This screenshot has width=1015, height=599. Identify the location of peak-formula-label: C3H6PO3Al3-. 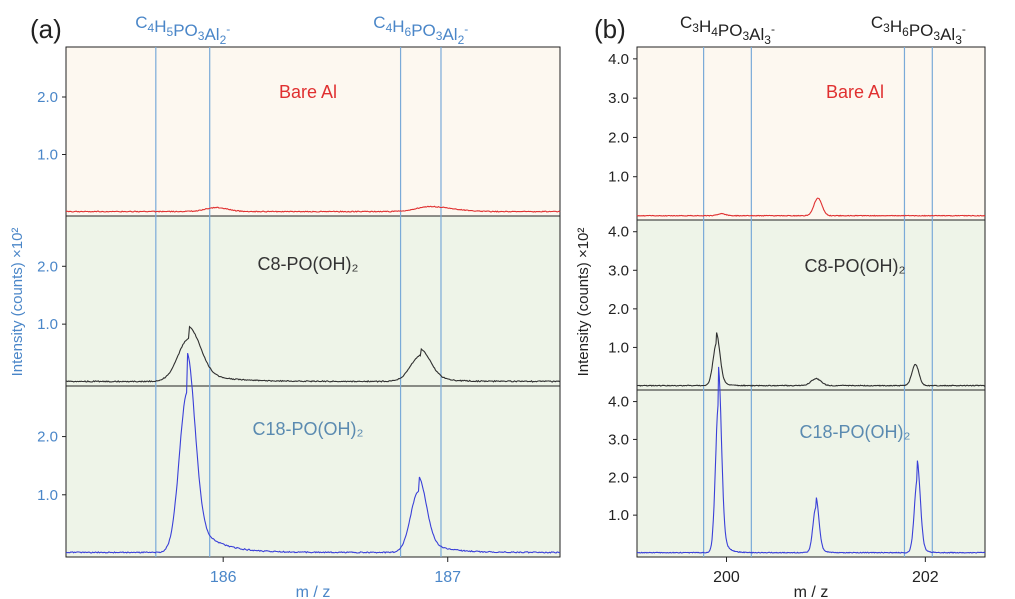
(918, 30).